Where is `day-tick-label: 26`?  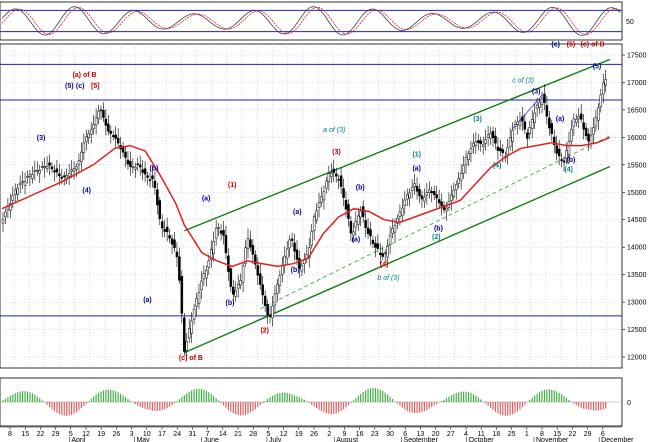
day-tick-label: 26 is located at coordinates (117, 434).